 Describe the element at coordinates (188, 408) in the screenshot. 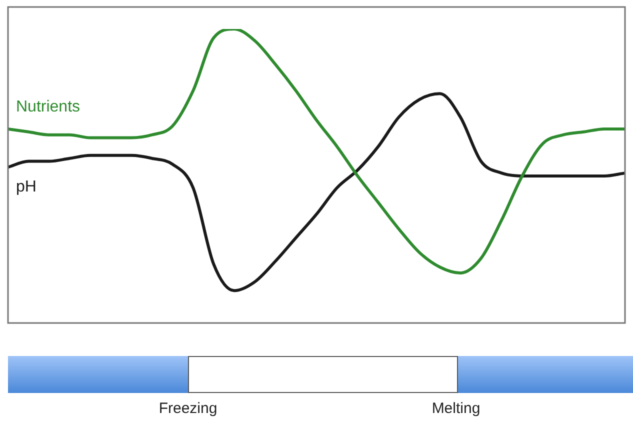

I see `text: Freezing` at that location.